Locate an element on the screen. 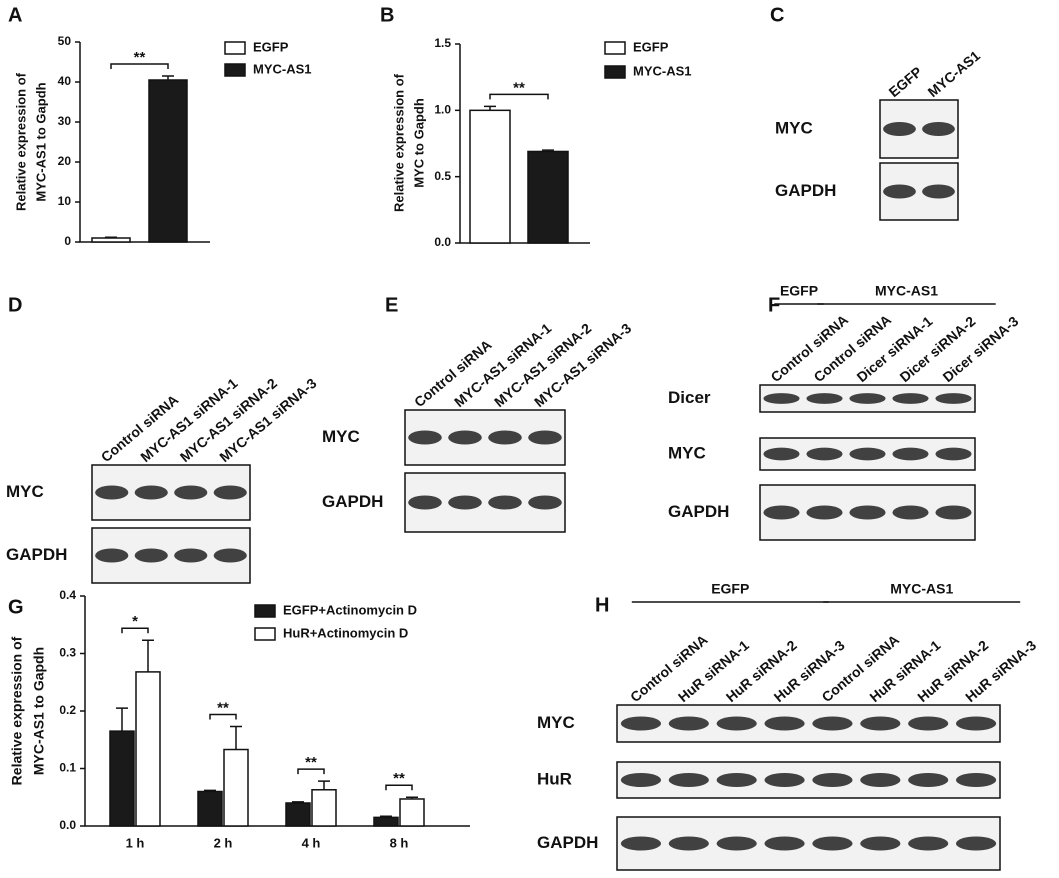 The height and width of the screenshot is (878, 1059). axes is located at coordinates (144, 142).